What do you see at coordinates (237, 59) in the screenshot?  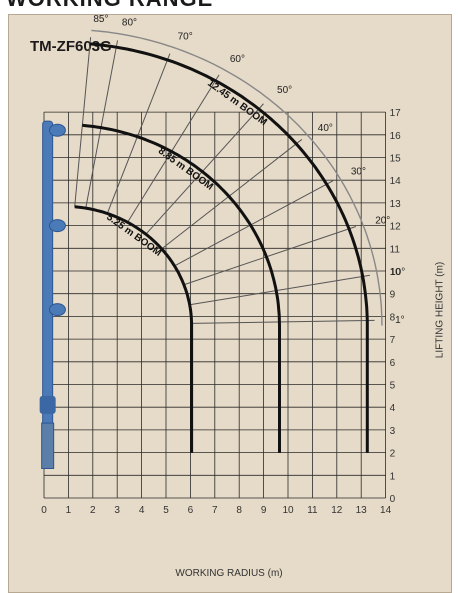 I see `boom-angle-label: 60°` at bounding box center [237, 59].